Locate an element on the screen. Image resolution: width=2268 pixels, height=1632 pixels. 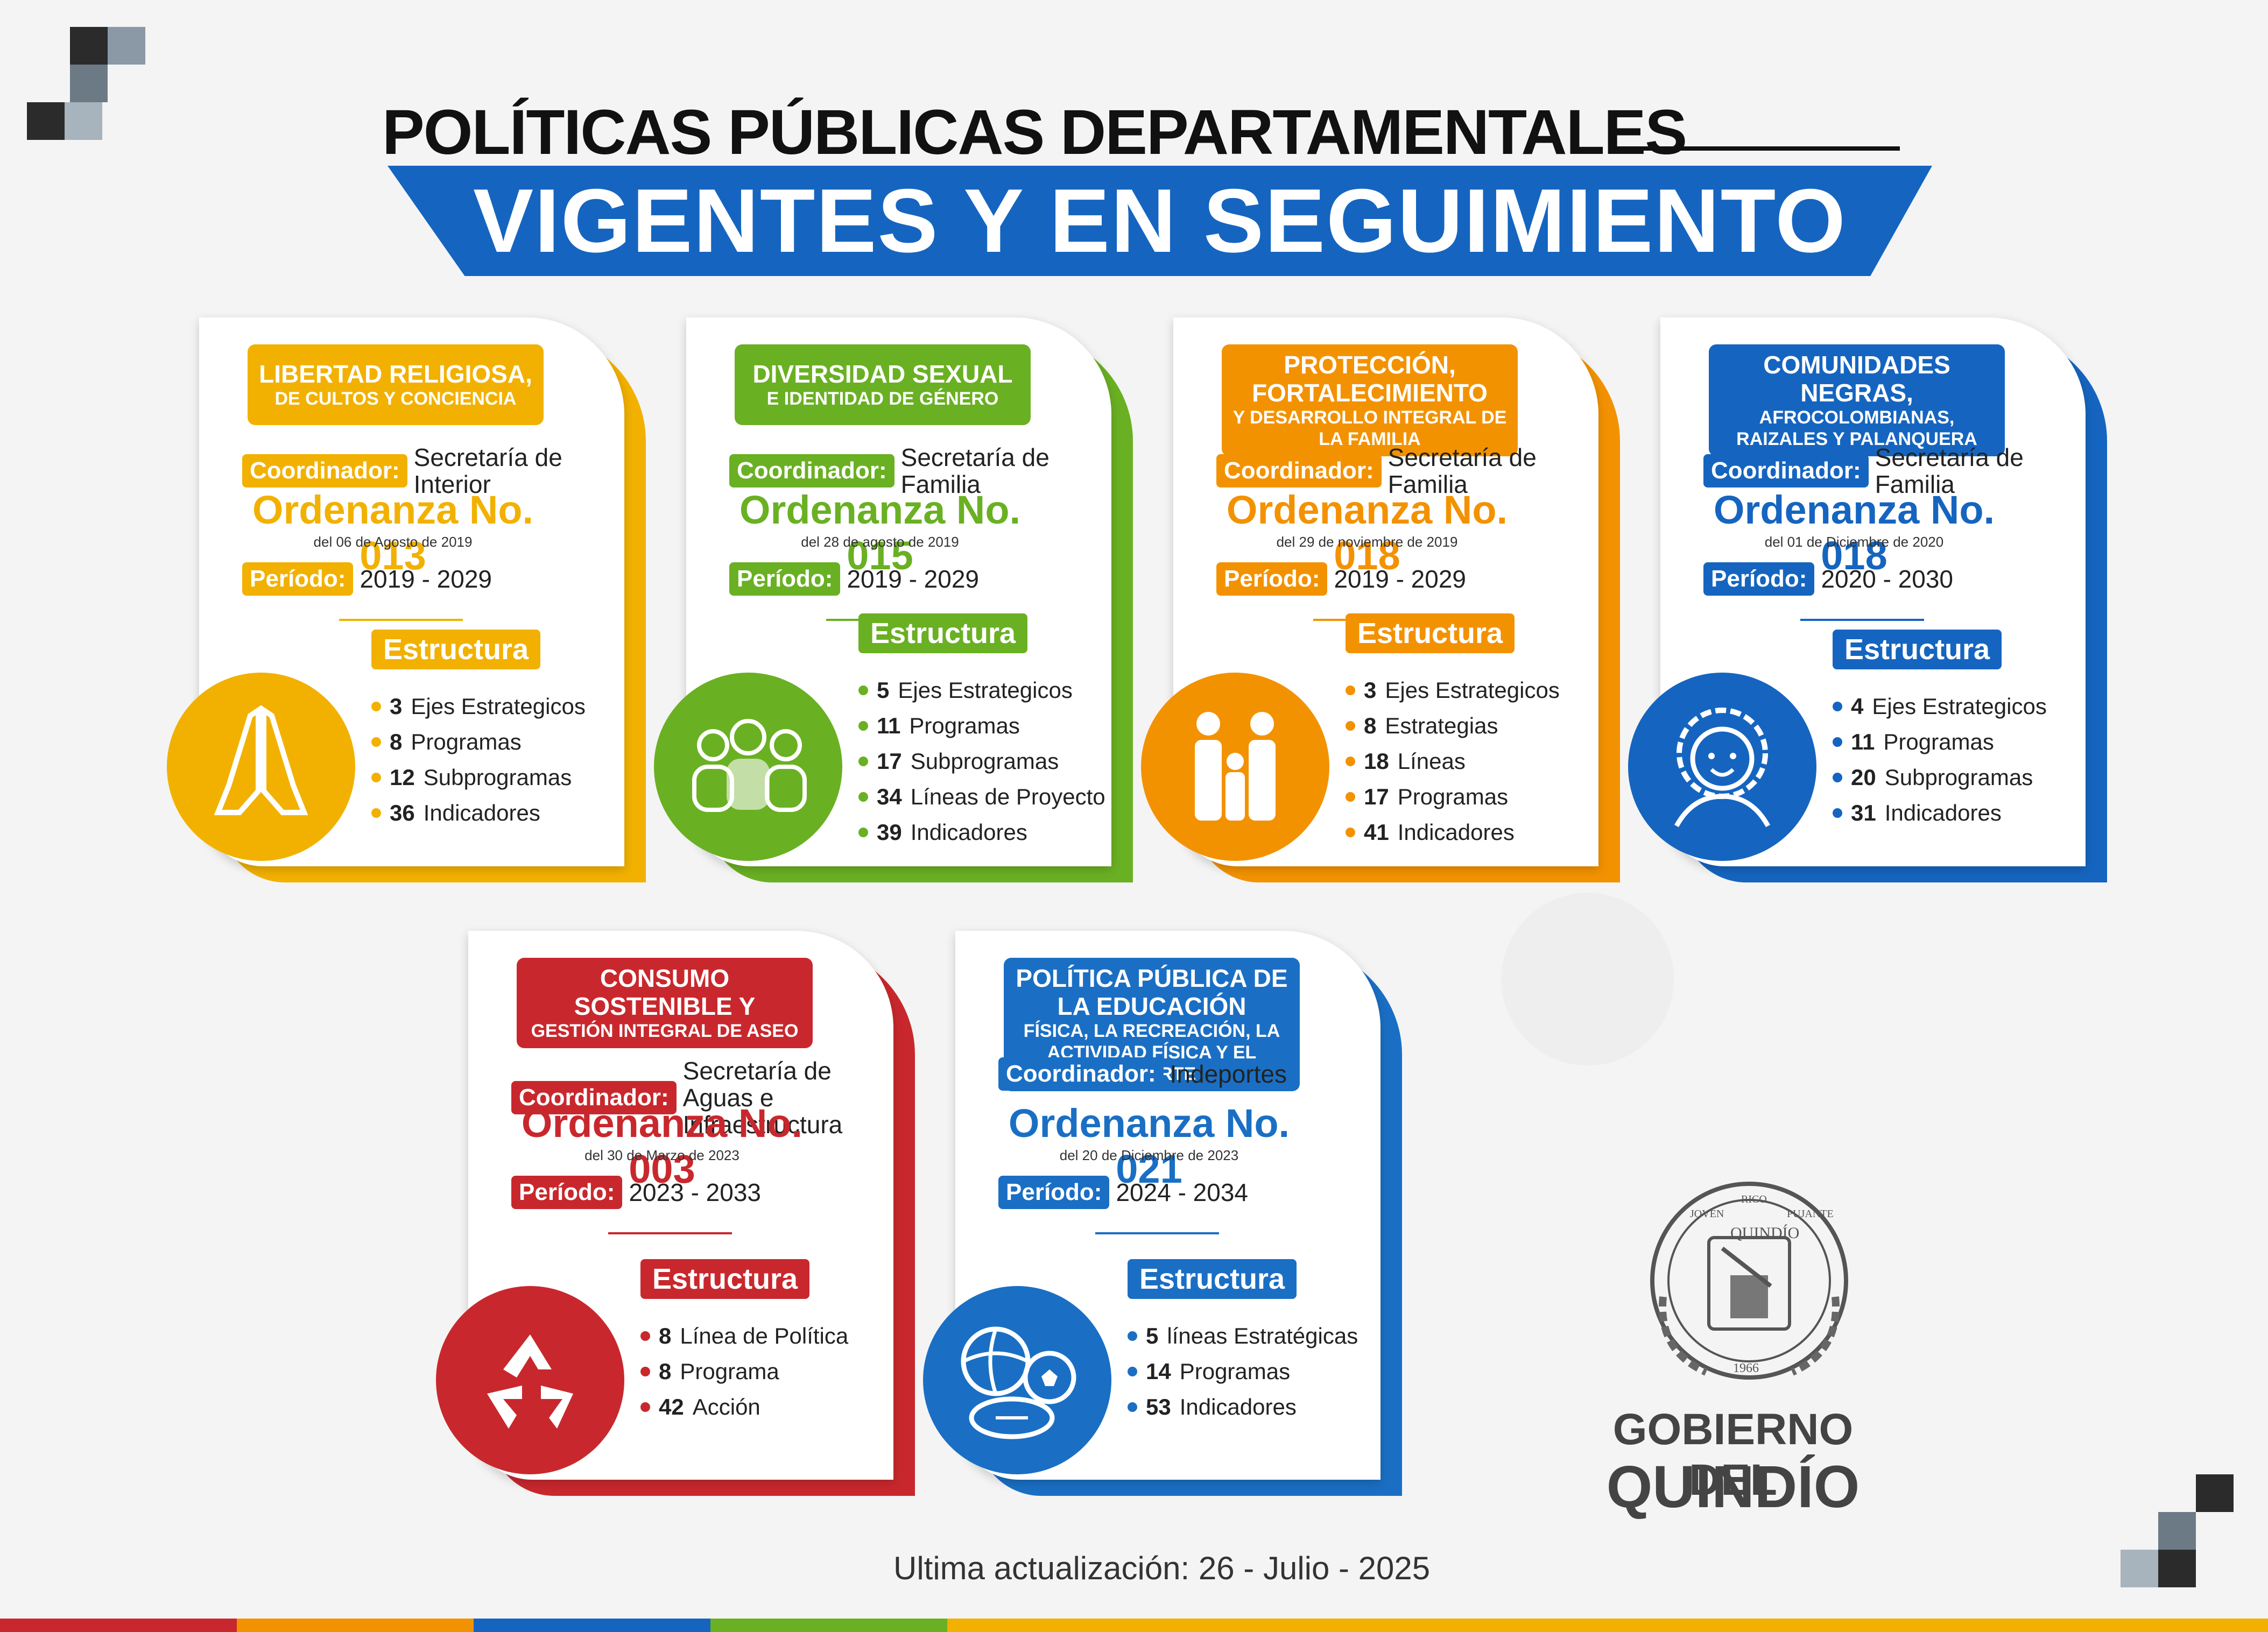
structure-item: 42 Acción is located at coordinates (744, 1407).